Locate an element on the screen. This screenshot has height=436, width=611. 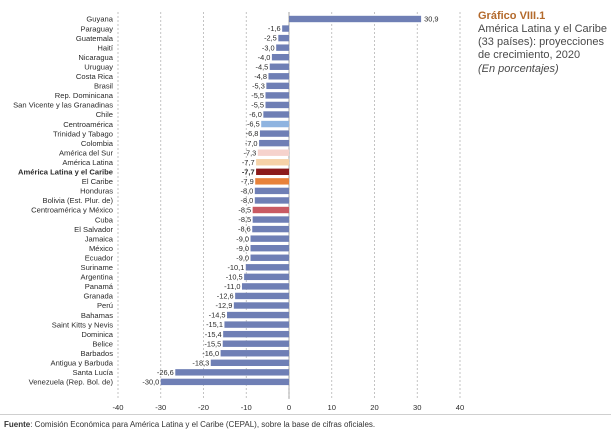
value-label: -6,0 is located at coordinates (255, 114).